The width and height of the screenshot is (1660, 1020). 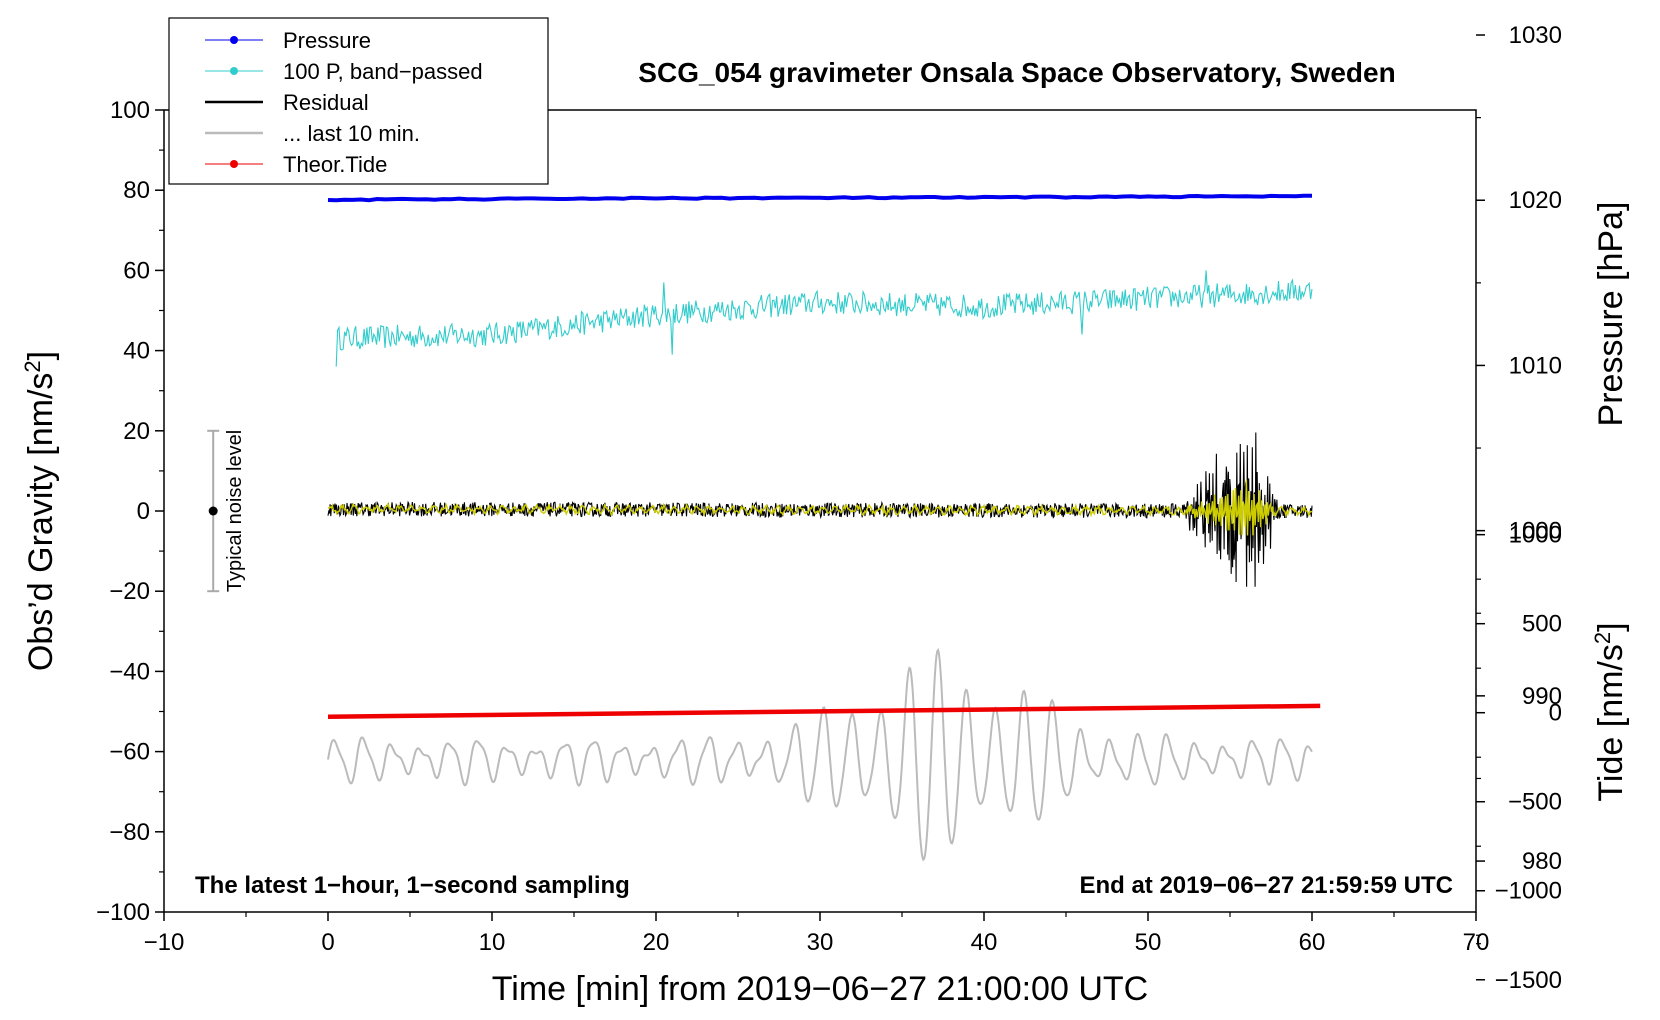 What do you see at coordinates (1535, 802) in the screenshot?
I see `tide-tick-label: −500` at bounding box center [1535, 802].